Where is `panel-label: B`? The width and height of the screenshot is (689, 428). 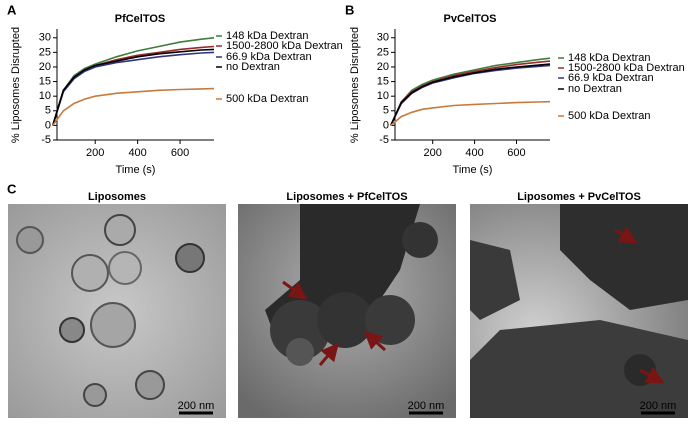
panel-label: B is located at coordinates (349, 9).